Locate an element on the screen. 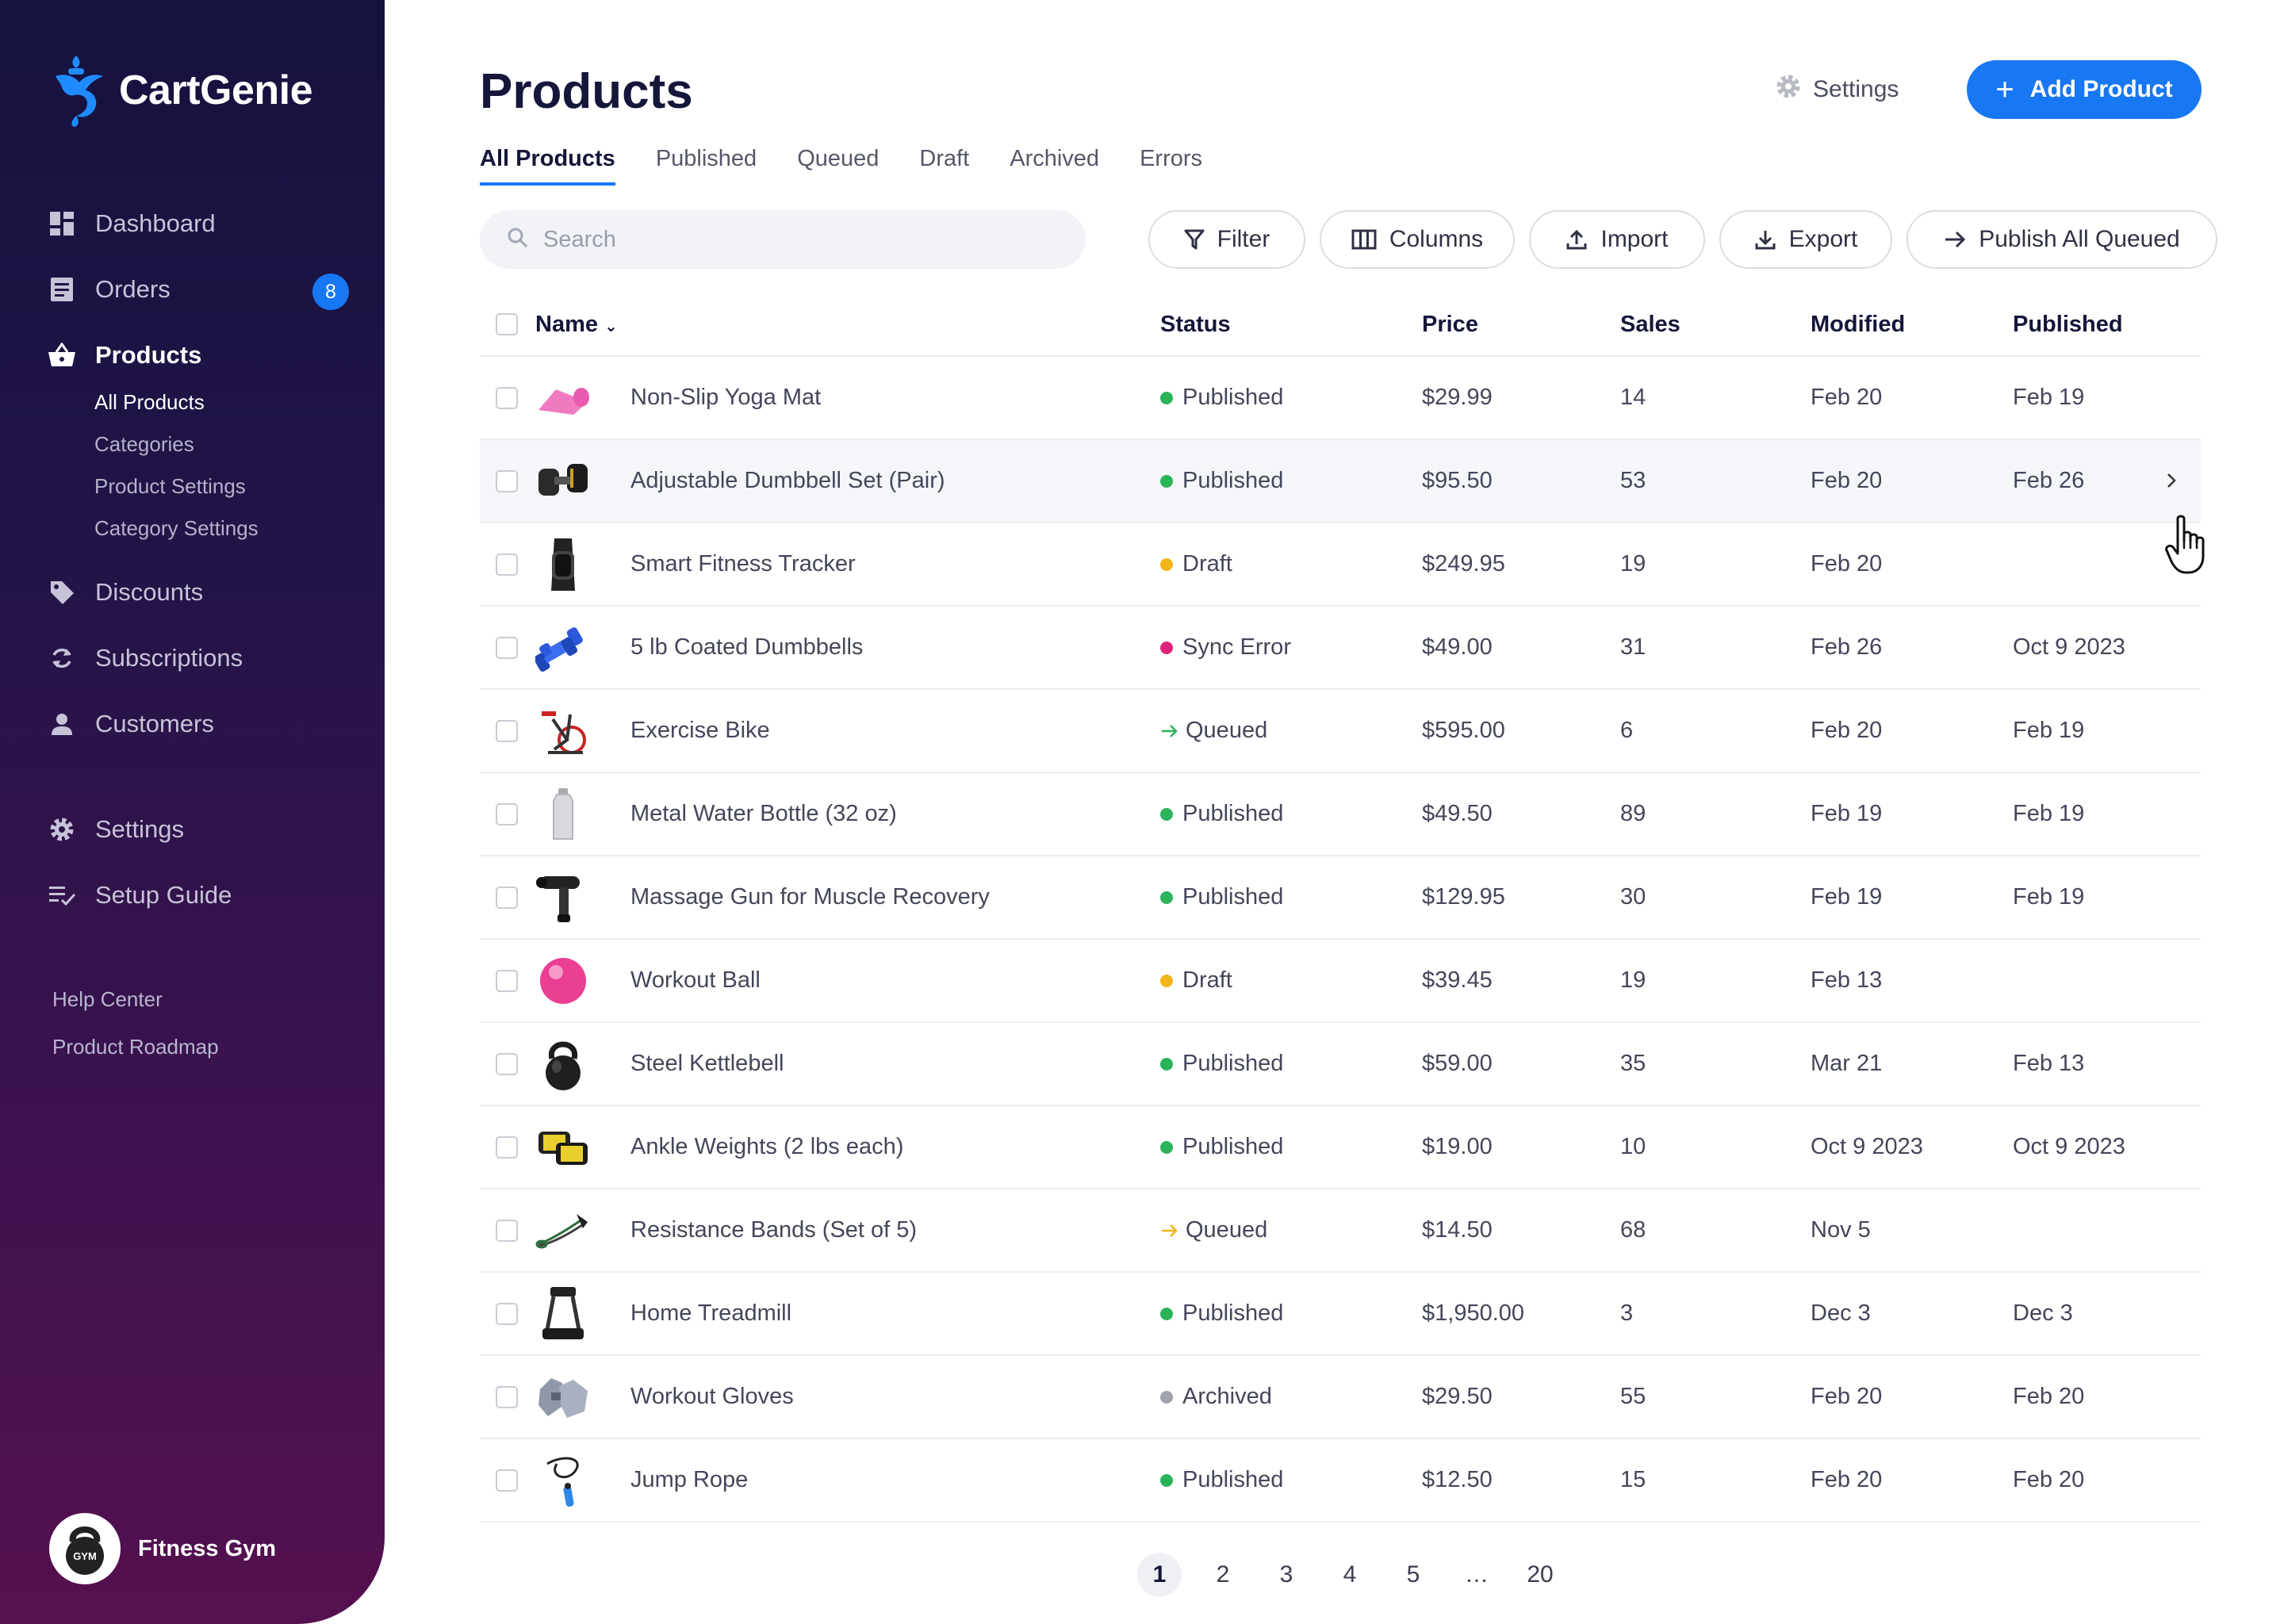 Image resolution: width=2284 pixels, height=1624 pixels. modified-cell: Feb 20 is located at coordinates (1847, 1396).